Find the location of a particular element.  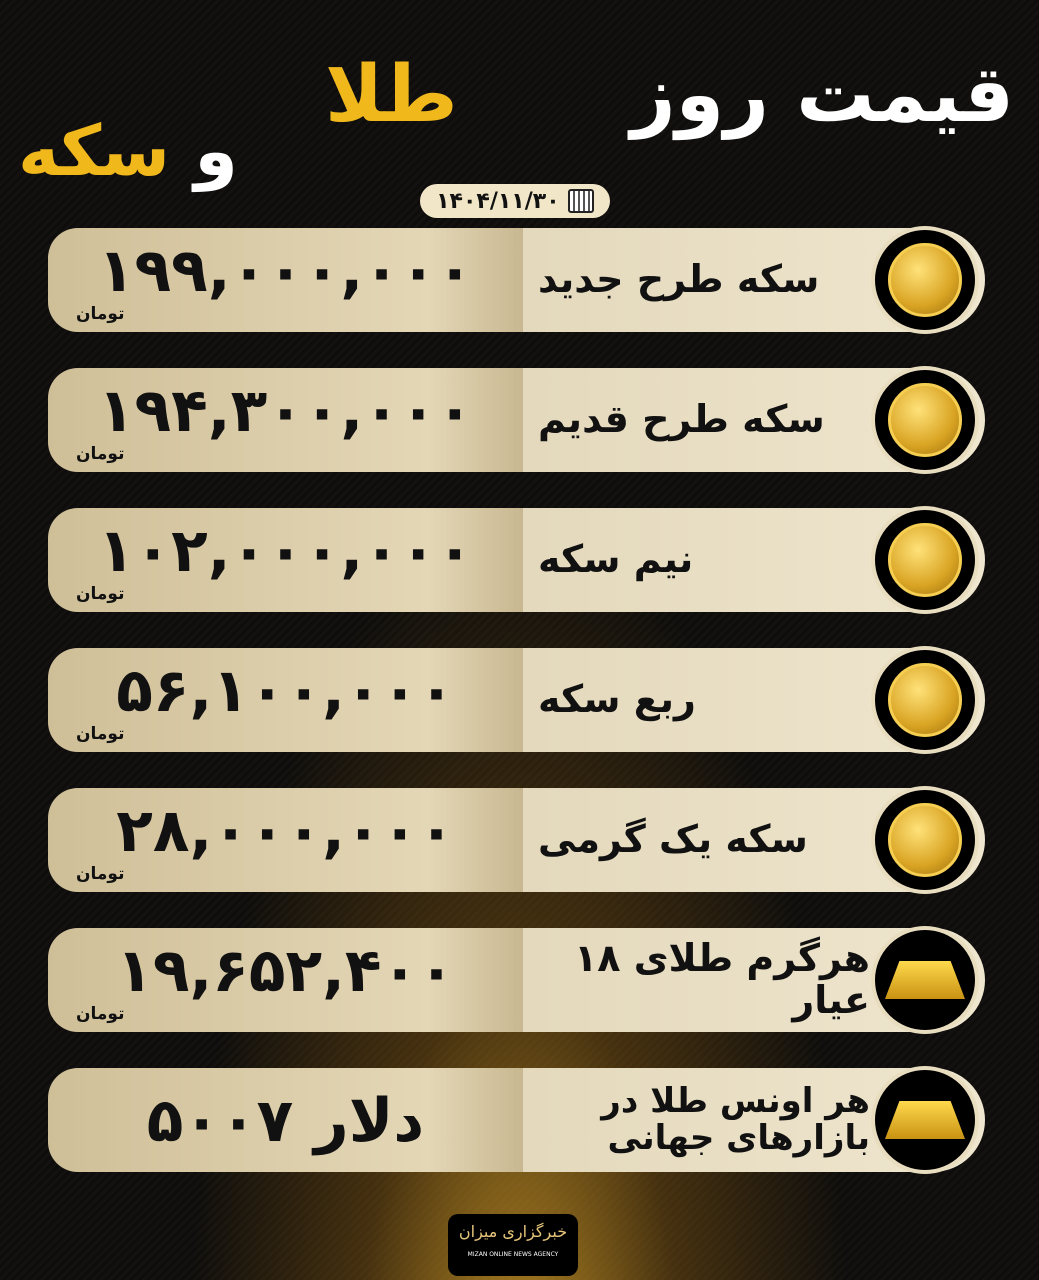

price-row: ۱۹۴,۳۰۰,۰۰۰ تومان سکه طرح قدیم is located at coordinates (516, 420).